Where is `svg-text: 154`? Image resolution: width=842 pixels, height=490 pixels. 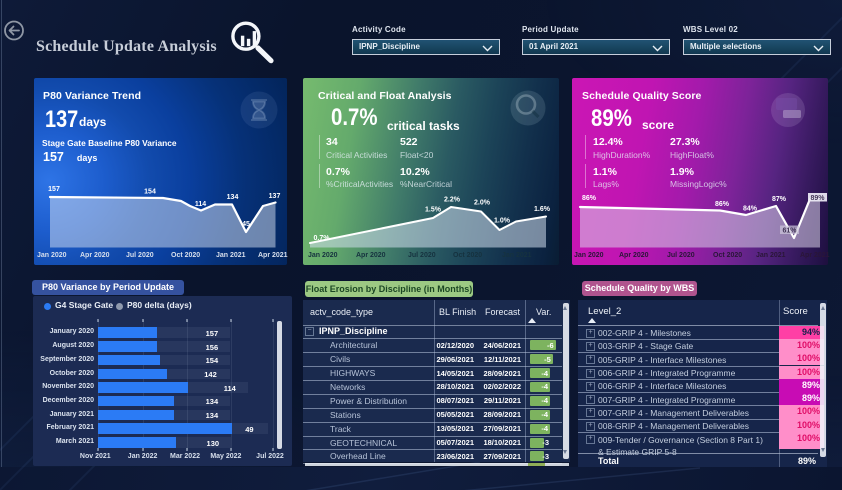
svg-text: 154 is located at coordinates (150, 192).